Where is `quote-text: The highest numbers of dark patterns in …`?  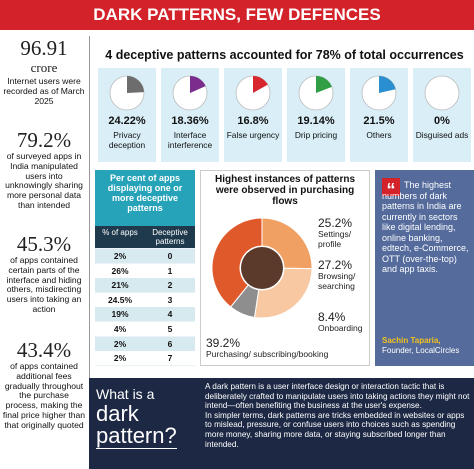 quote-text: The highest numbers of dark patterns in … is located at coordinates (425, 227).